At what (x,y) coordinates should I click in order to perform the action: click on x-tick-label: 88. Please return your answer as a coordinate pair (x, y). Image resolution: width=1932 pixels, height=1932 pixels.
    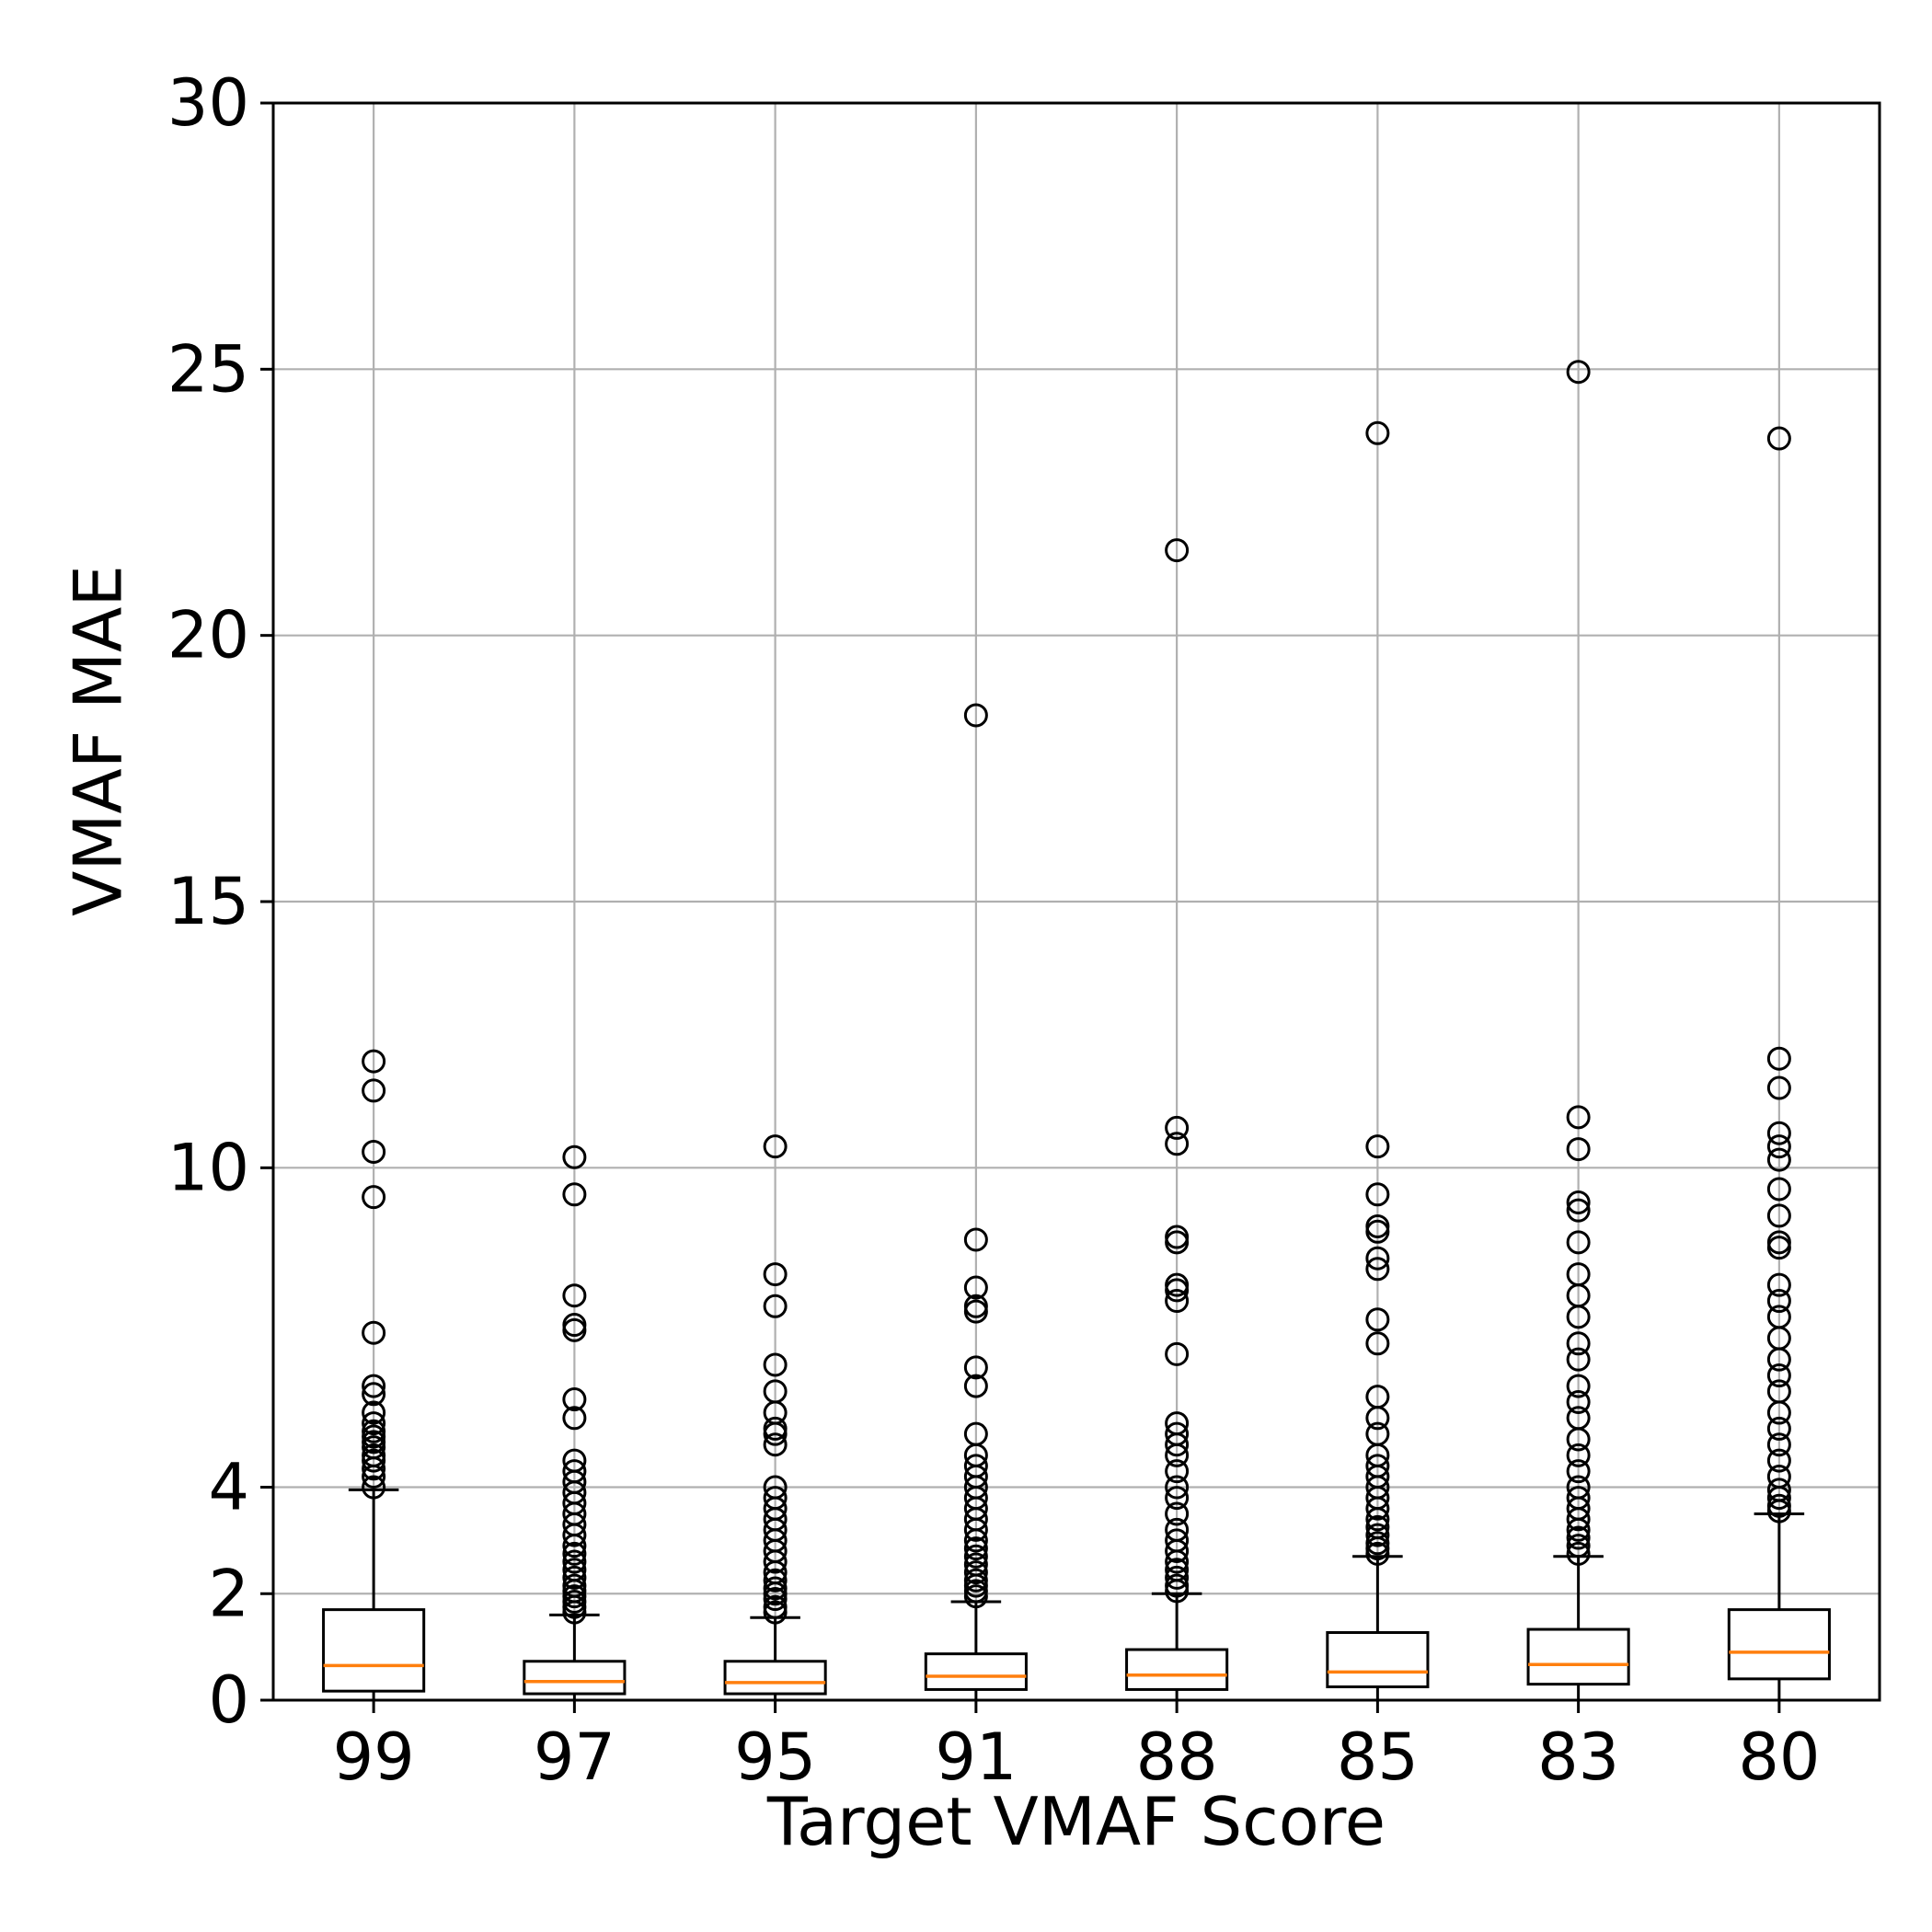
    Looking at the image, I should click on (1177, 1757).